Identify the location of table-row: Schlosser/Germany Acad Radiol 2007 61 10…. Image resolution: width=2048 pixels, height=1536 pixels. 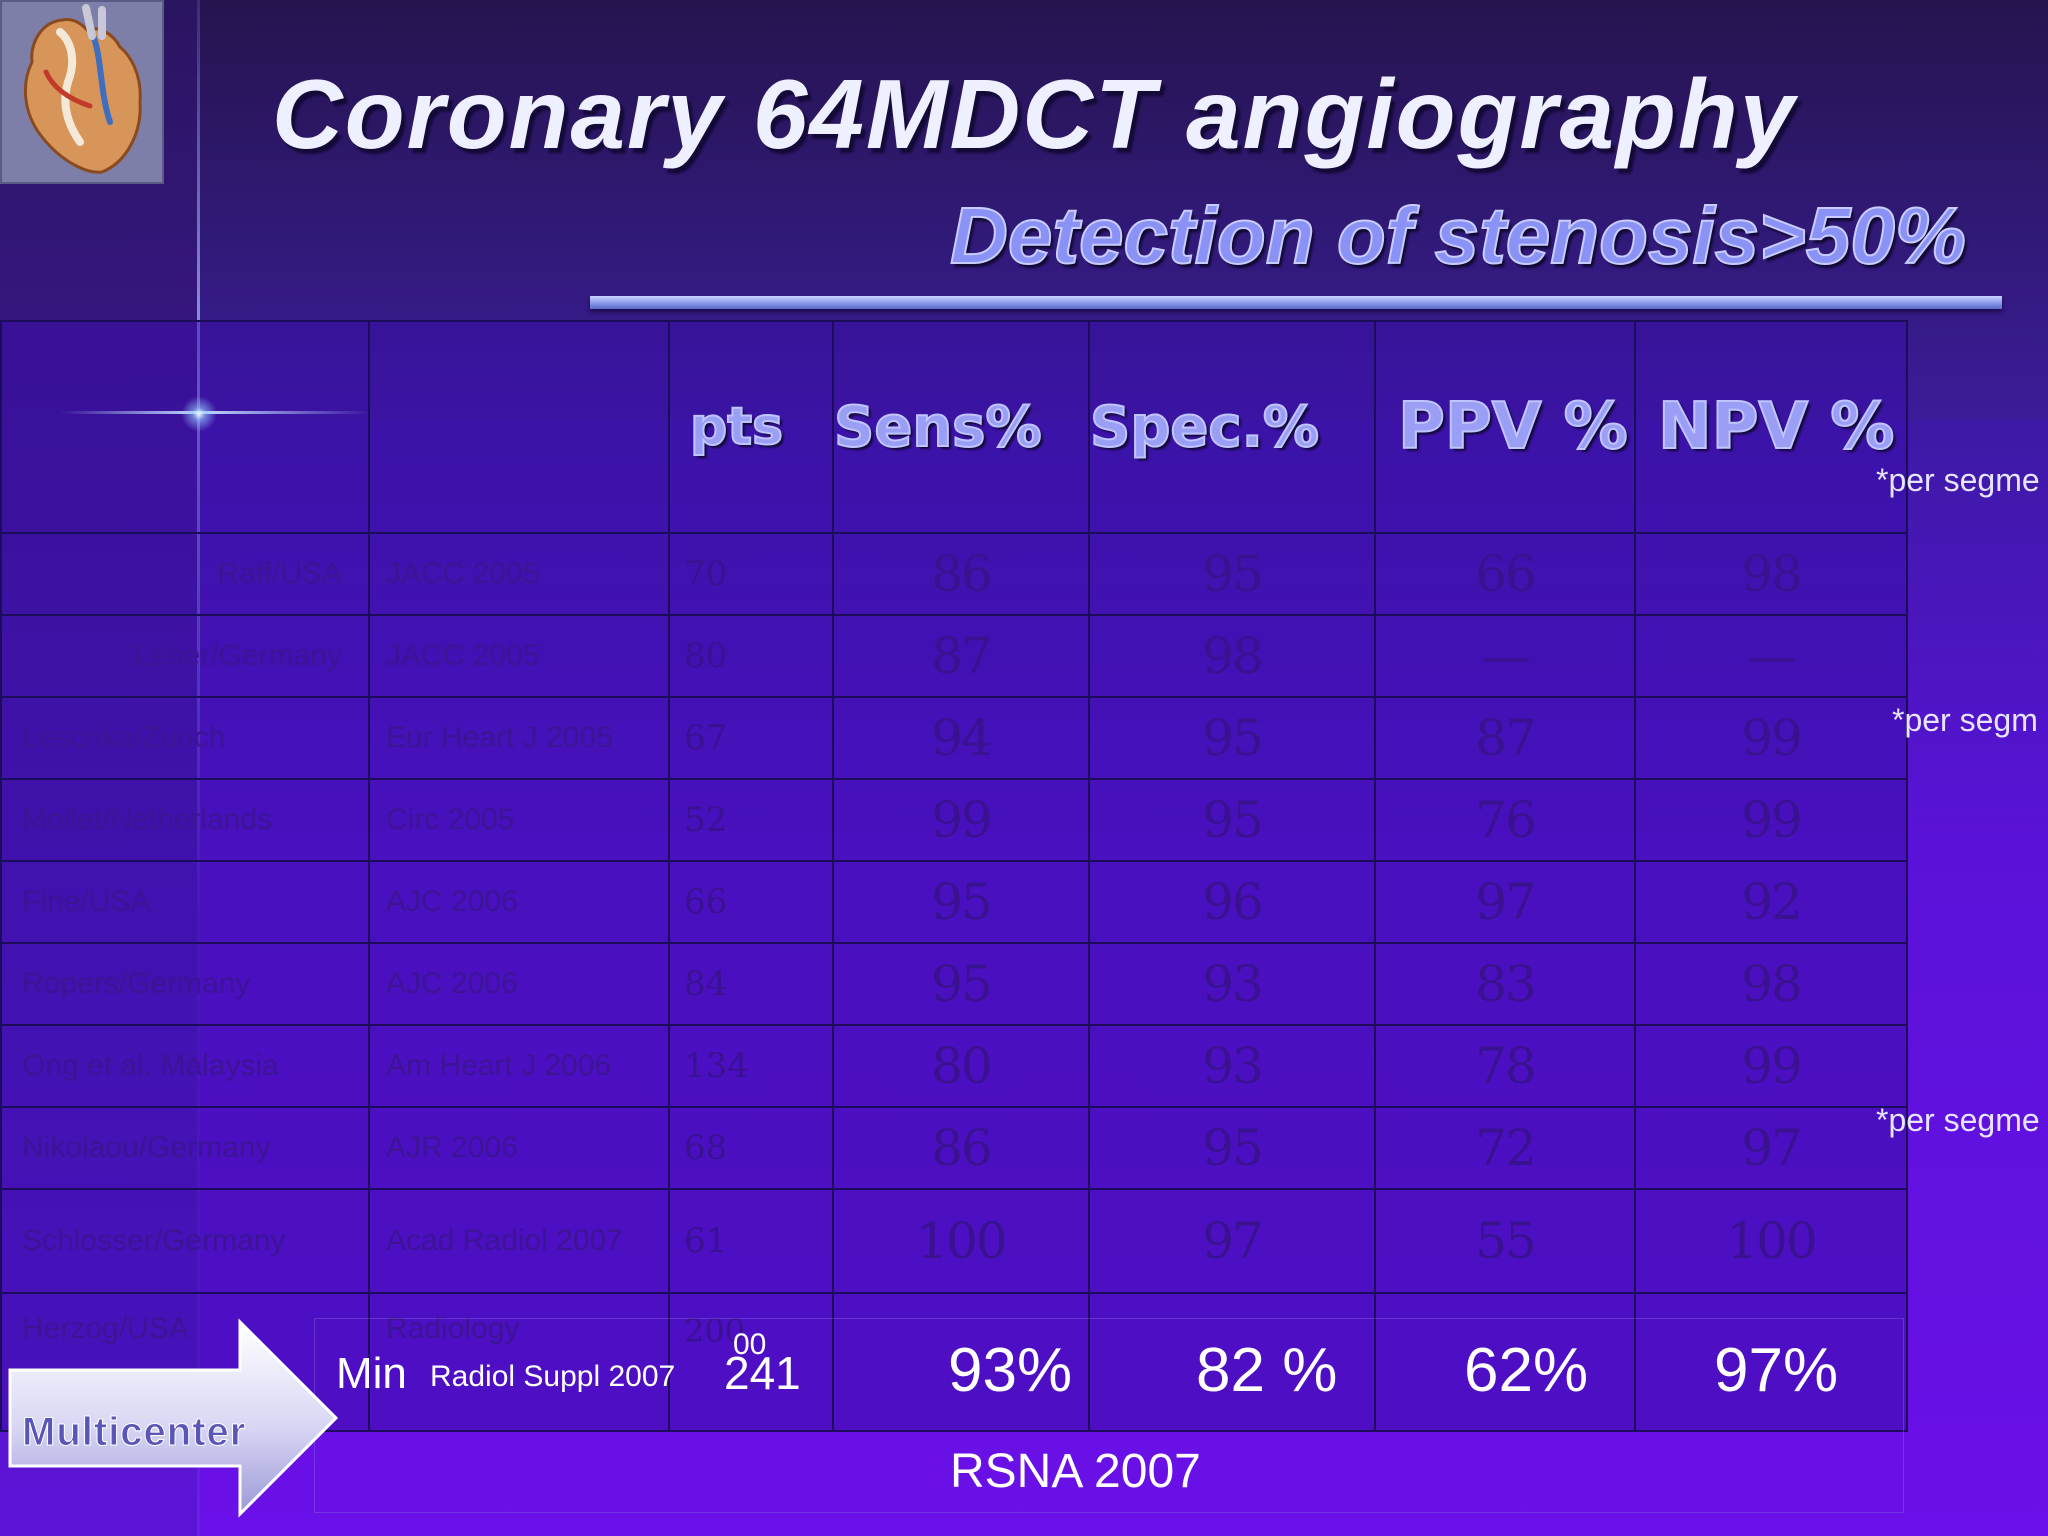
(954, 1241).